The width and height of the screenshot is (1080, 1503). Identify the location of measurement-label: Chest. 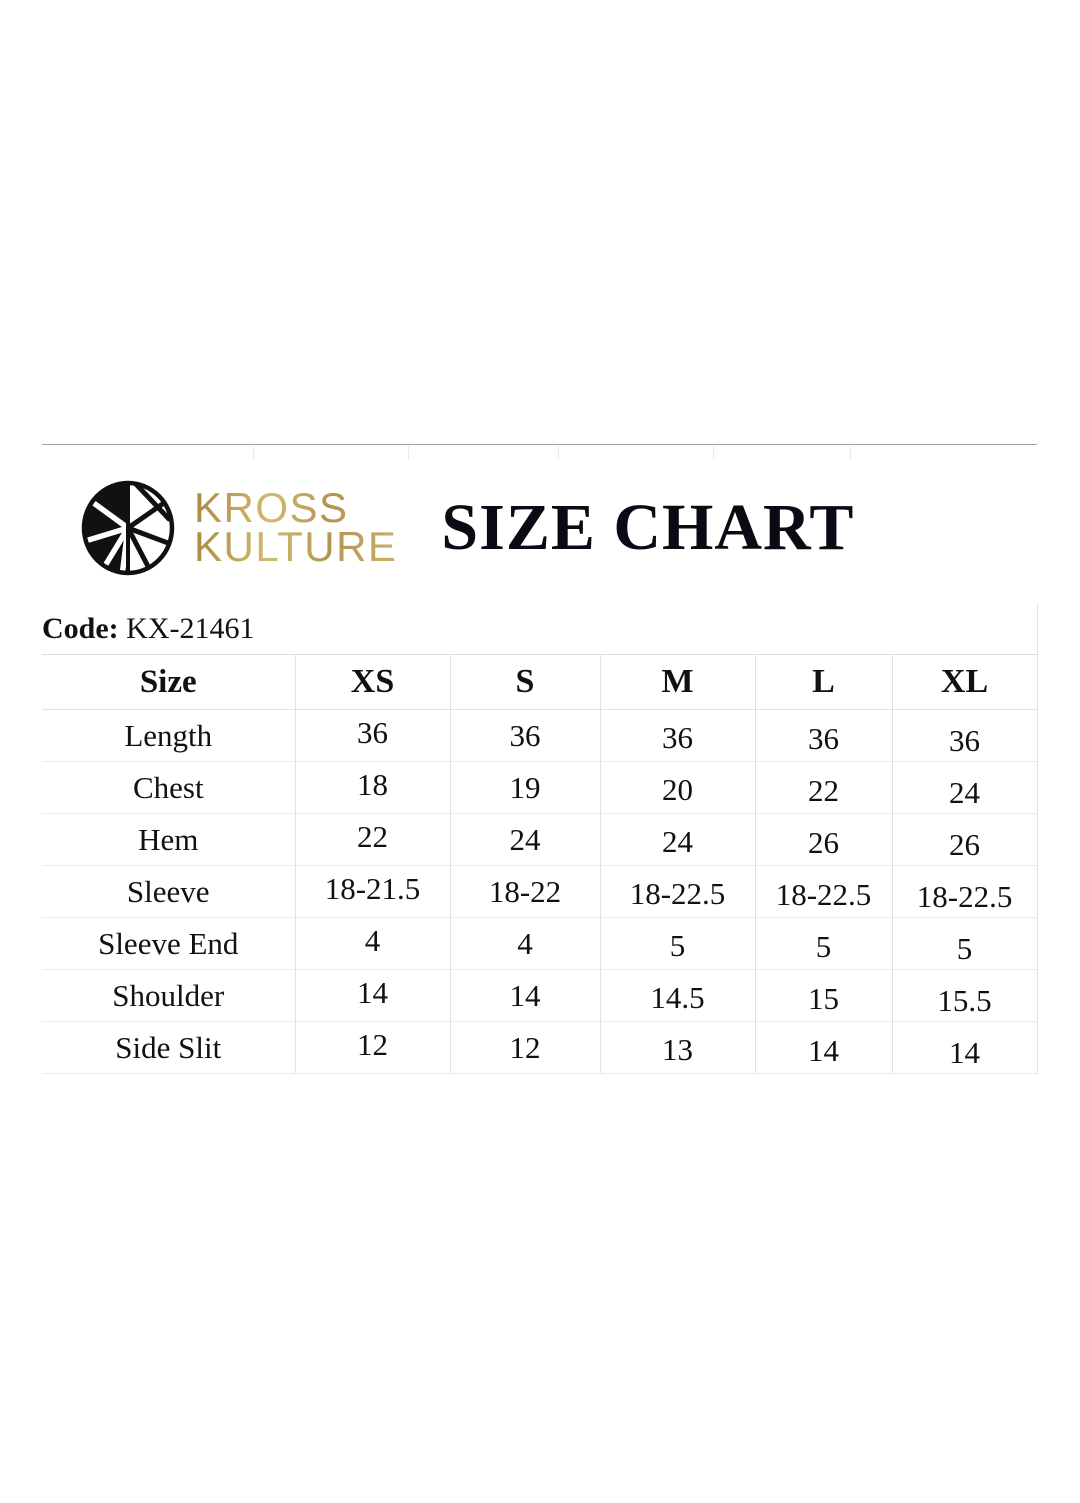
(169, 787).